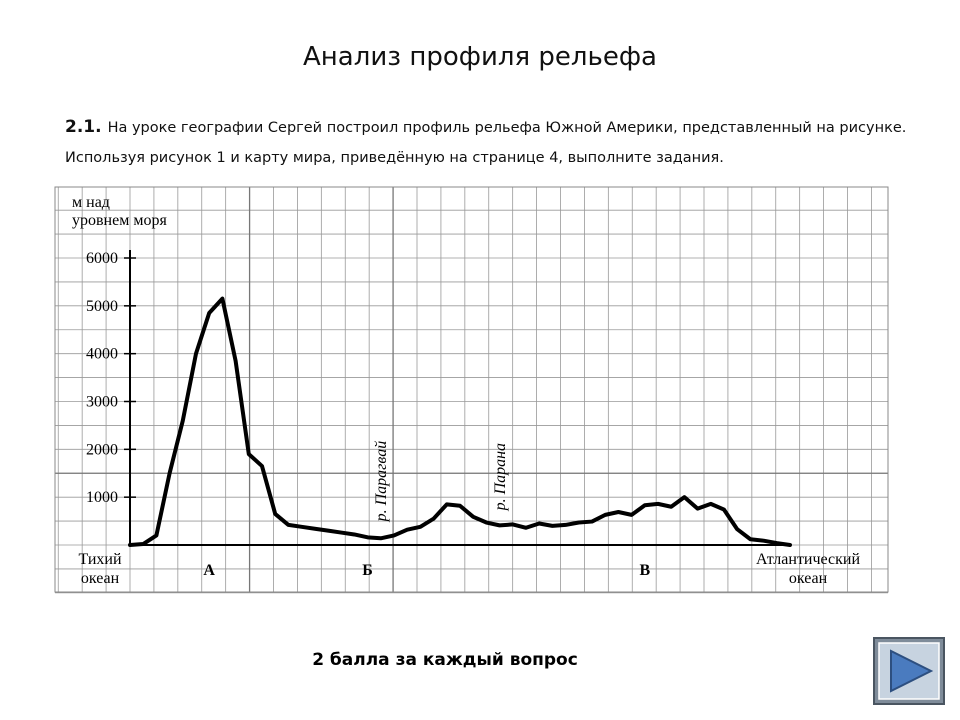  What do you see at coordinates (102, 402) in the screenshot?
I see `y-tick-label: 3000` at bounding box center [102, 402].